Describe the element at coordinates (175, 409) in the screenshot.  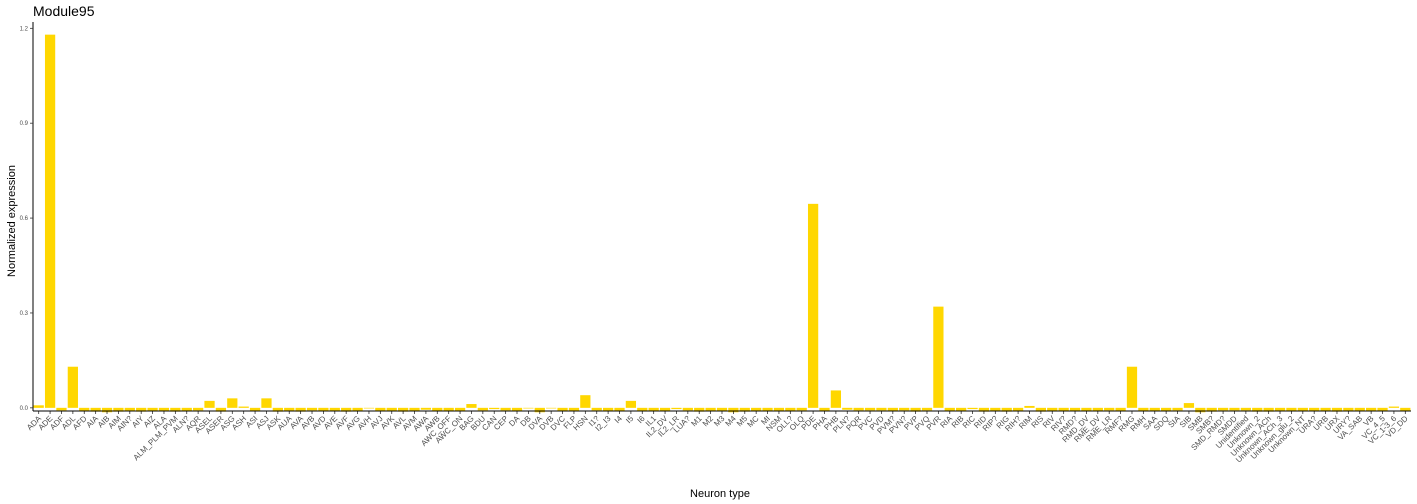
I see `bar-ALM_PLM_PVM` at that location.